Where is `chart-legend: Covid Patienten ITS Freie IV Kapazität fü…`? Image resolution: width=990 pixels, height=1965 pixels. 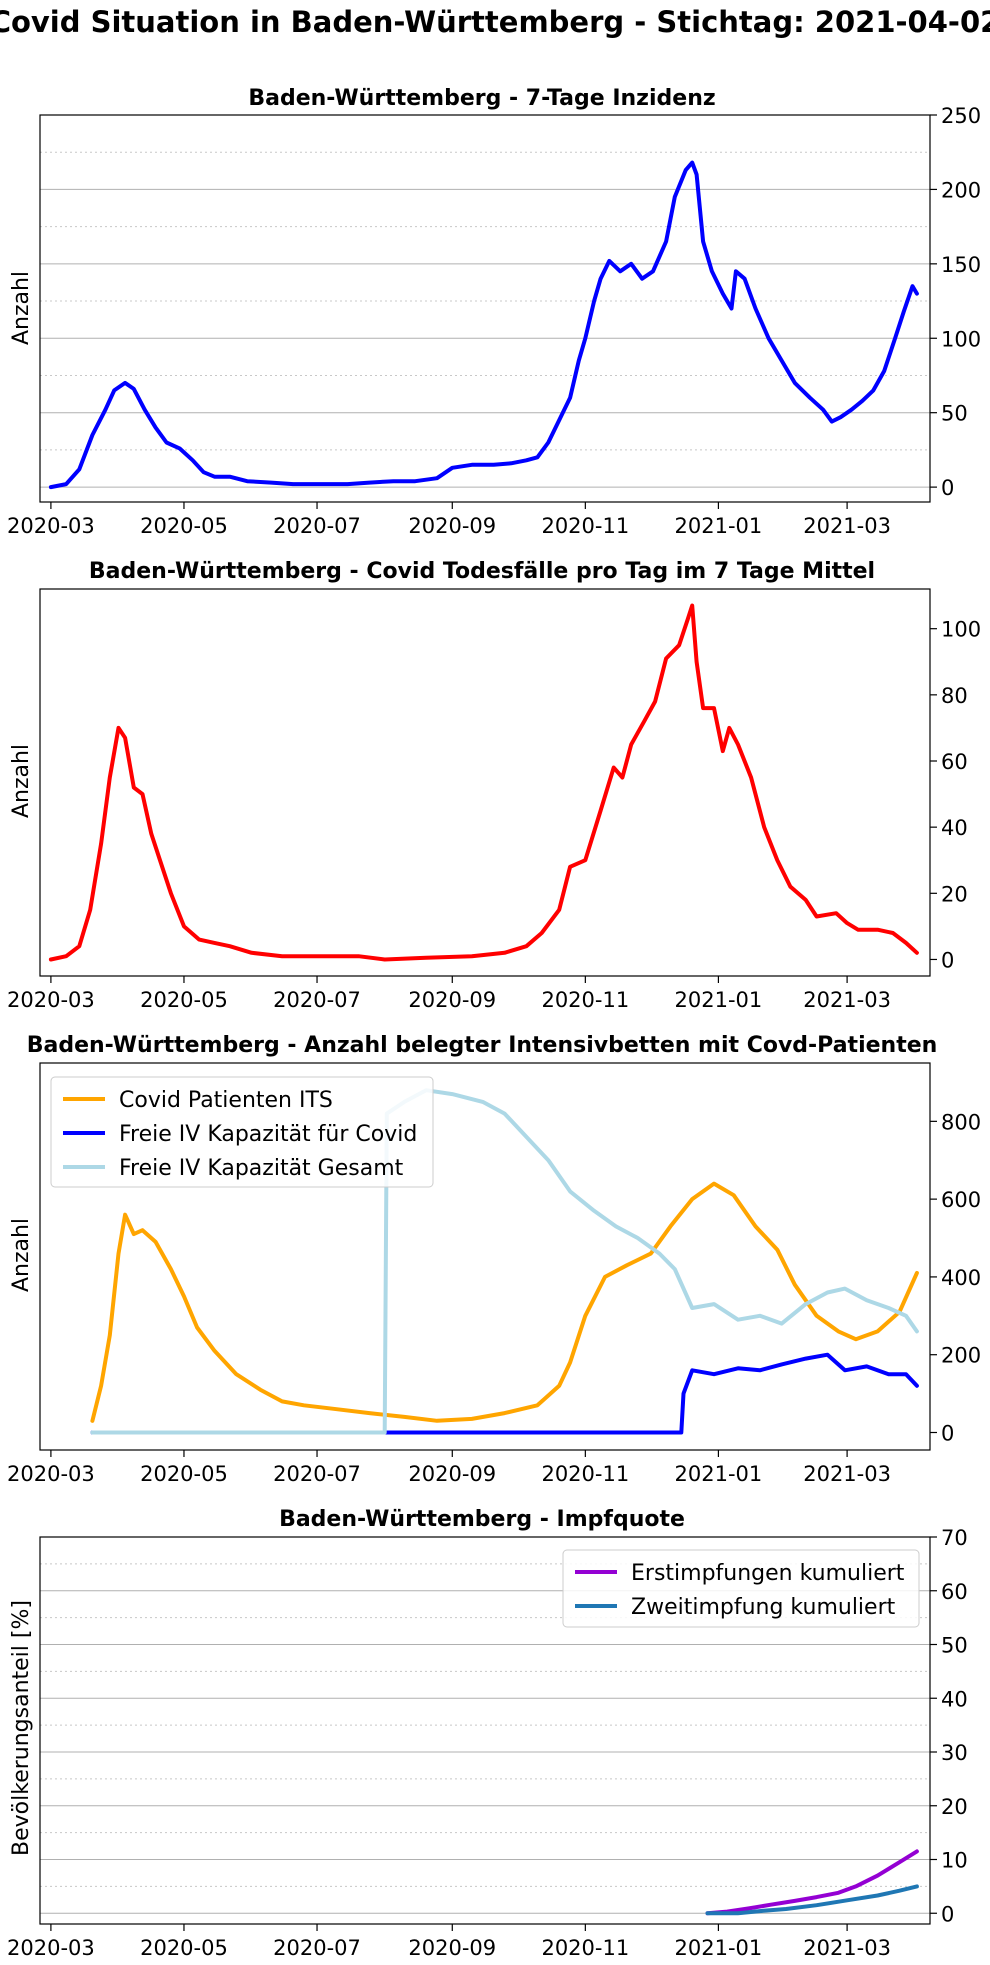
chart-legend: Covid Patienten ITS Freie IV Kapazität fü… is located at coordinates (242, 1132).